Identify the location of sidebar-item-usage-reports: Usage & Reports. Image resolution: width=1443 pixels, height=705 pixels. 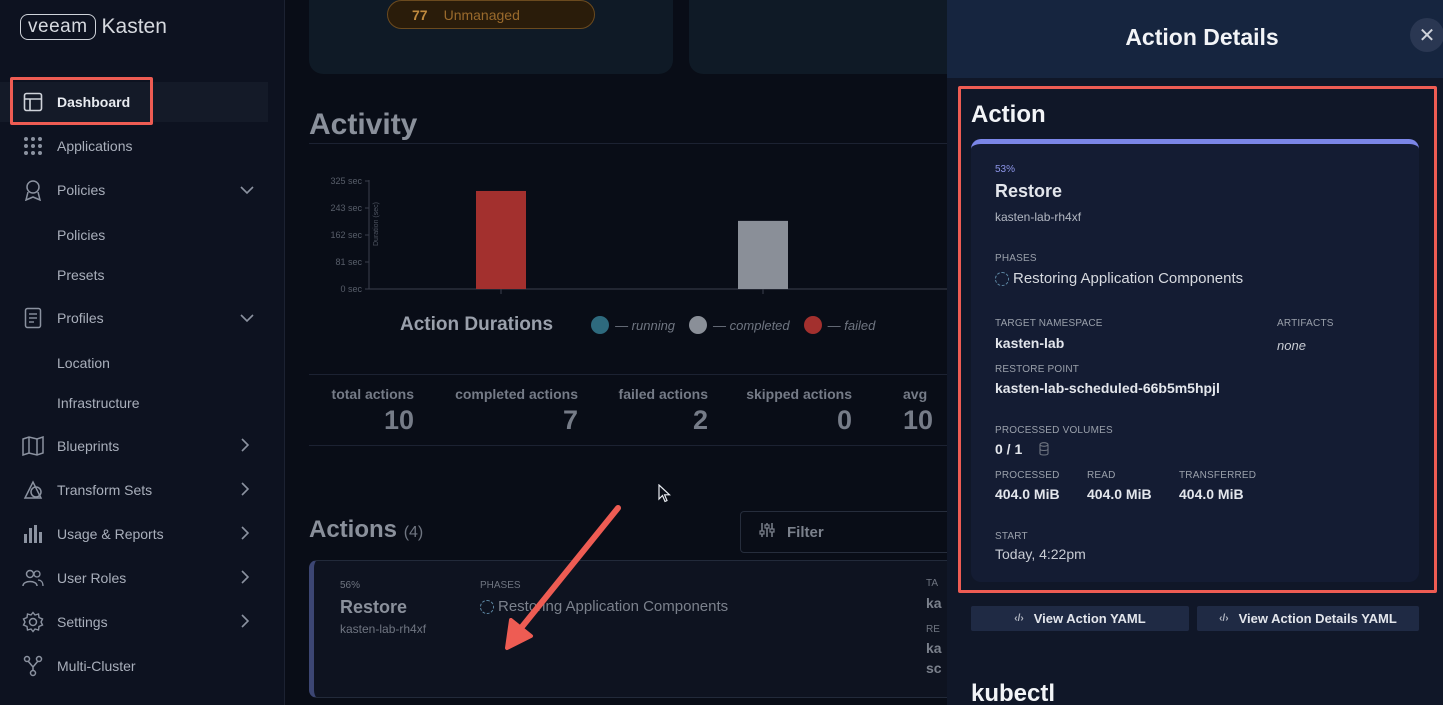
(134, 534).